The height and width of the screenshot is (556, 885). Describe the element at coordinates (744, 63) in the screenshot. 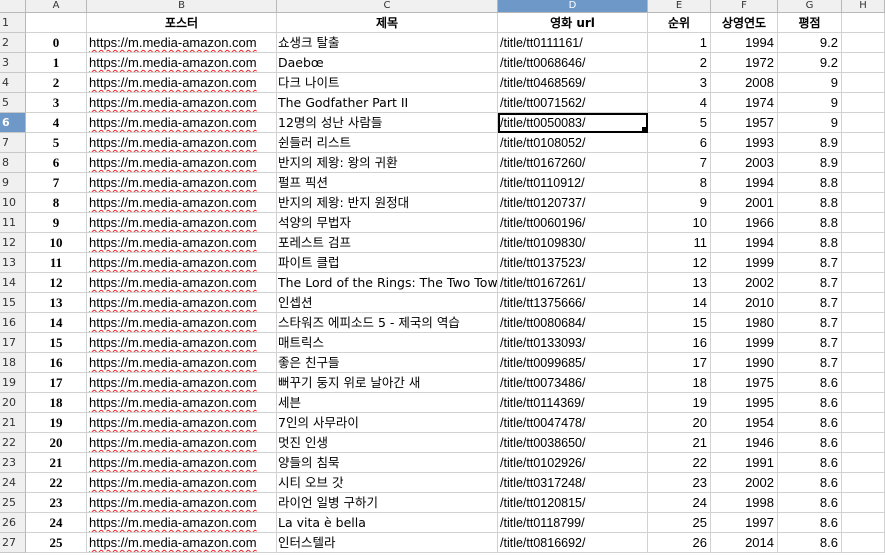

I see `cell-year: 1972` at that location.